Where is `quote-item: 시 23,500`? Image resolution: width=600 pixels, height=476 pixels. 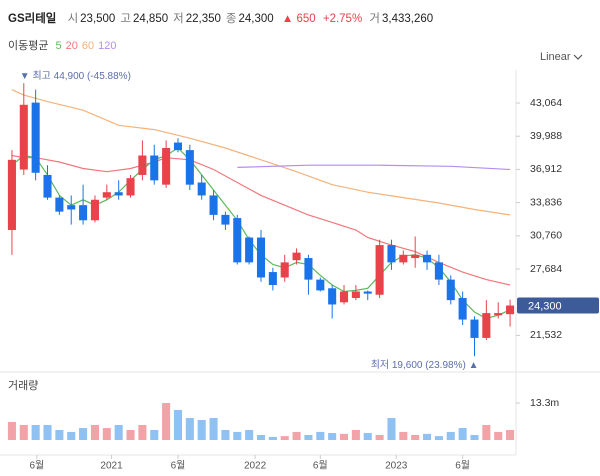 quote-item: 시 23,500 is located at coordinates (92, 19).